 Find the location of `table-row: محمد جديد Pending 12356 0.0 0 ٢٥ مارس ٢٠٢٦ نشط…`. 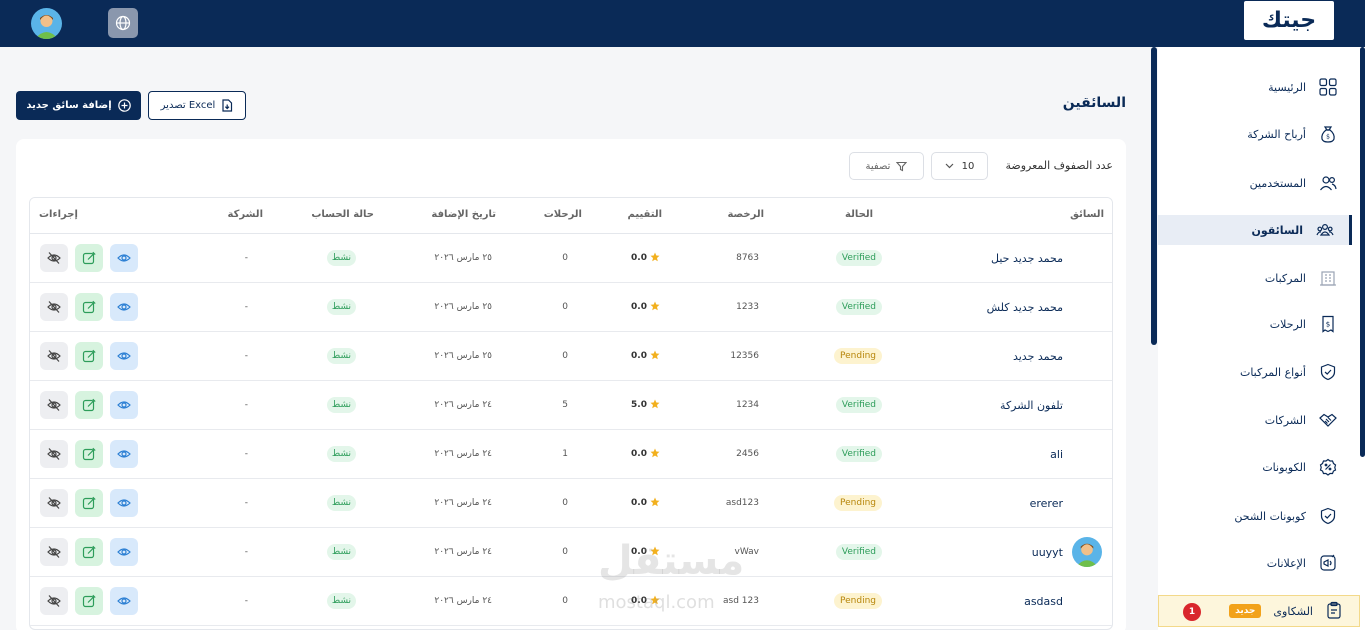

table-row: محمد جديد Pending 12356 0.0 0 ٢٥ مارس ٢٠٢٦ نشط… is located at coordinates (571, 356).